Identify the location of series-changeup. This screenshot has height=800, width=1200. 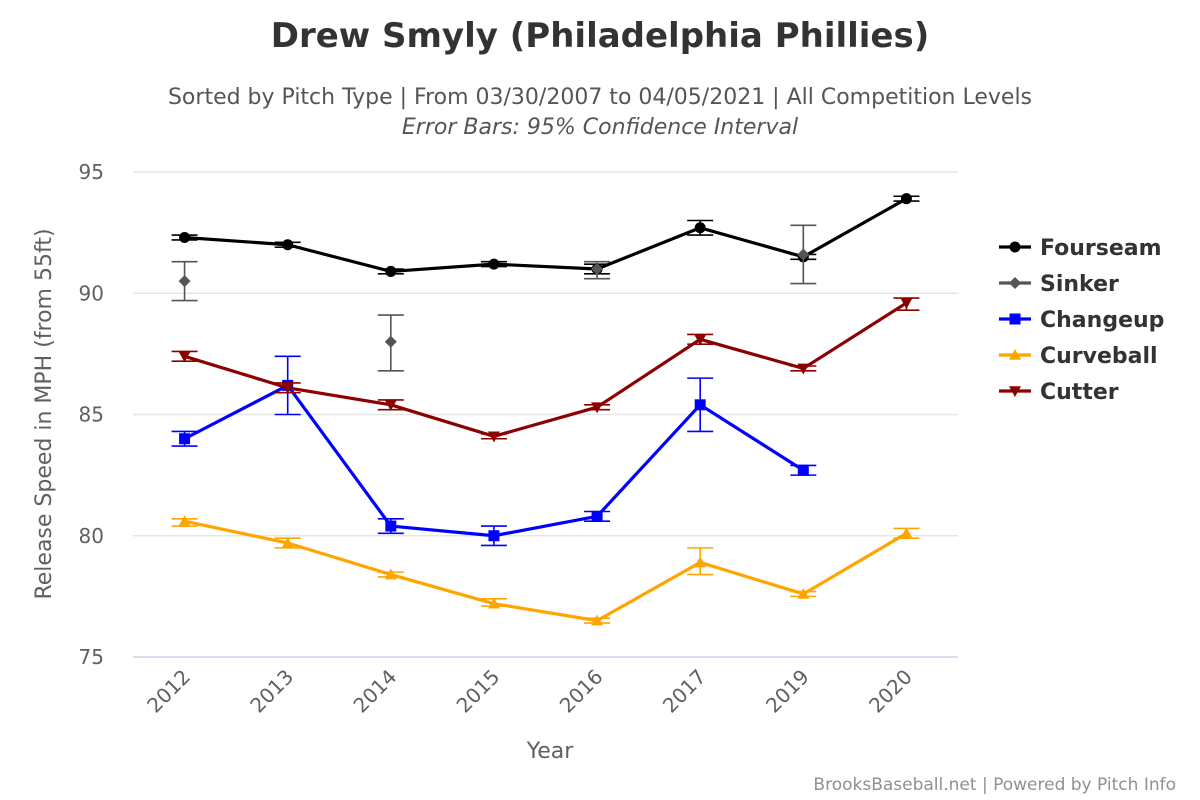
(494, 451).